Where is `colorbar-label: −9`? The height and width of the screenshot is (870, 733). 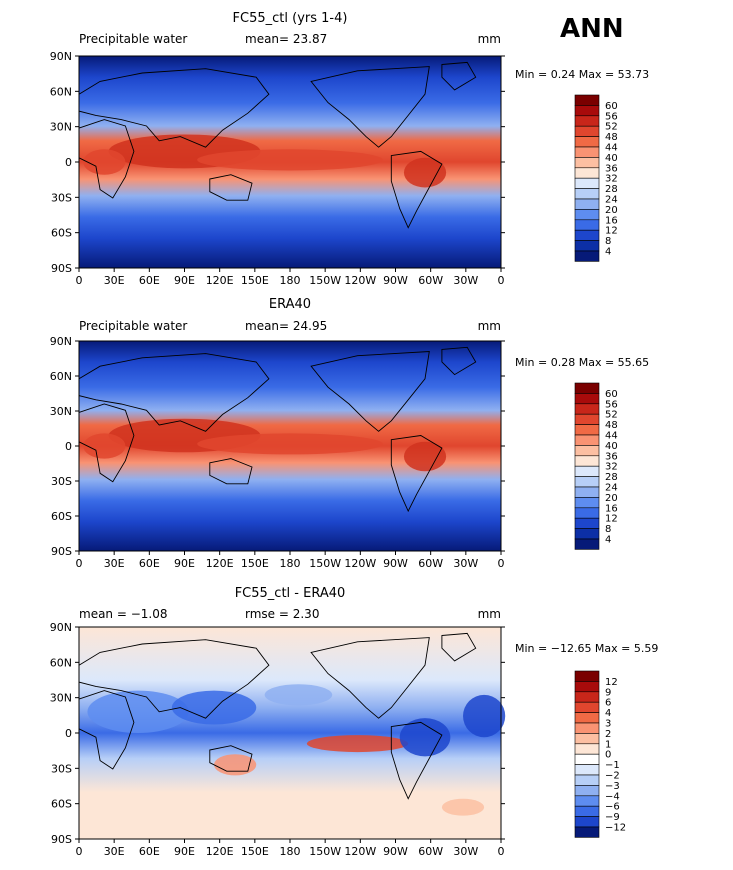 colorbar-label: −9 is located at coordinates (612, 817).